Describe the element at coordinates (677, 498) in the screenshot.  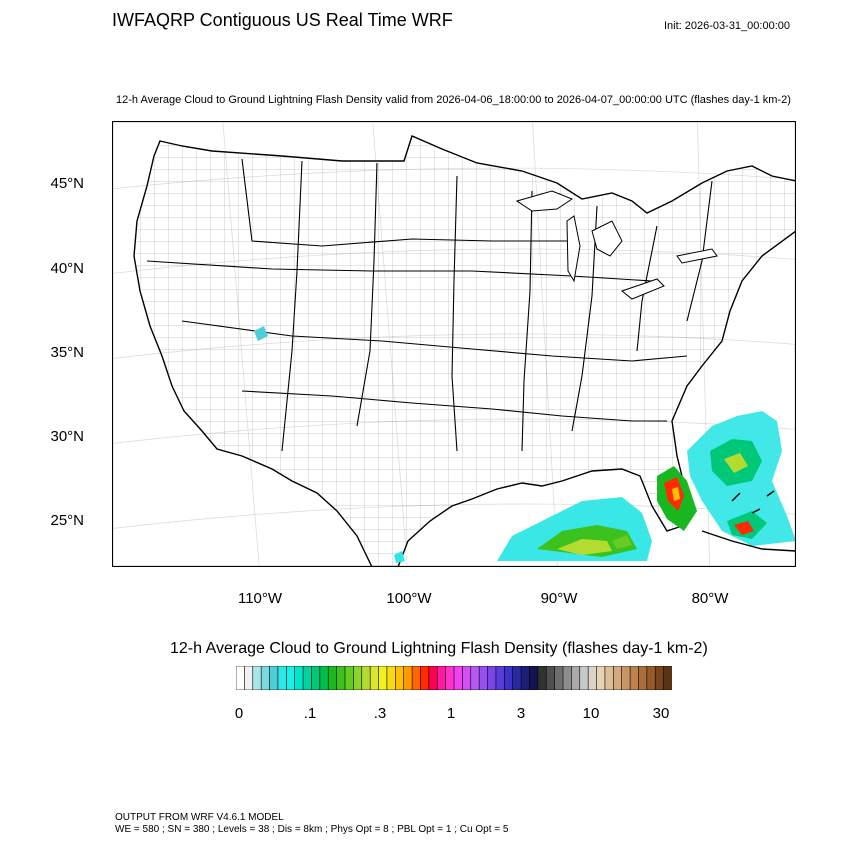
I see `lightning-density-florida` at that location.